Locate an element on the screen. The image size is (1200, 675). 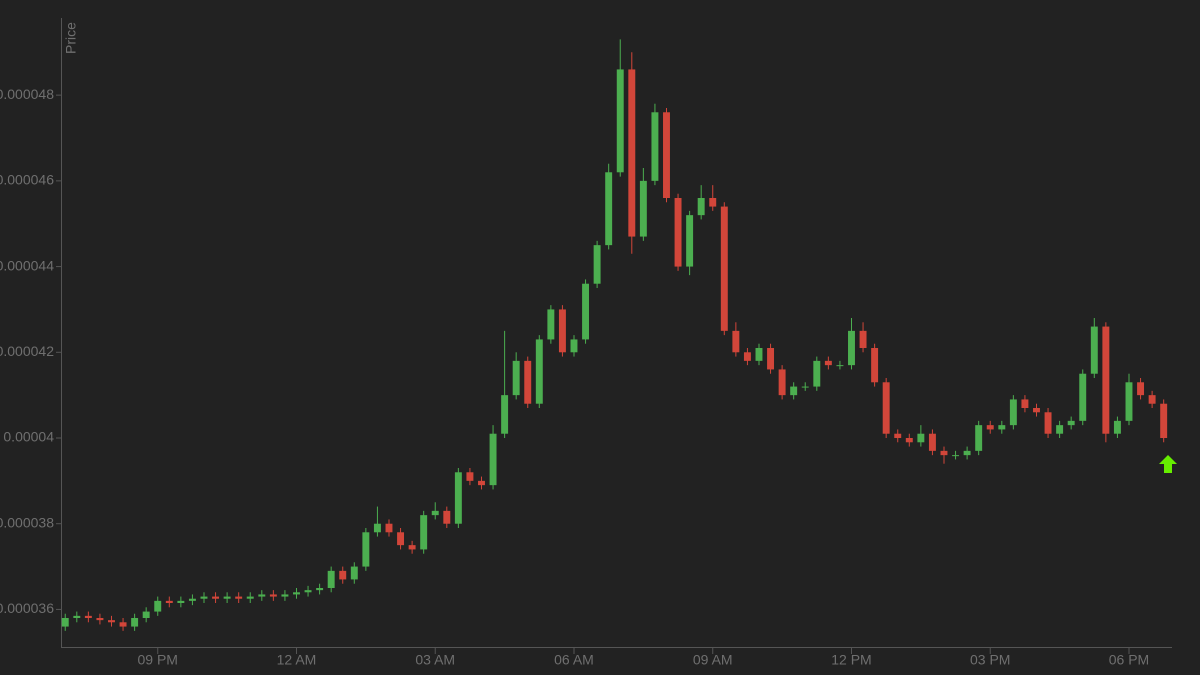
y-tick-label: 0.000042 is located at coordinates (27, 351).